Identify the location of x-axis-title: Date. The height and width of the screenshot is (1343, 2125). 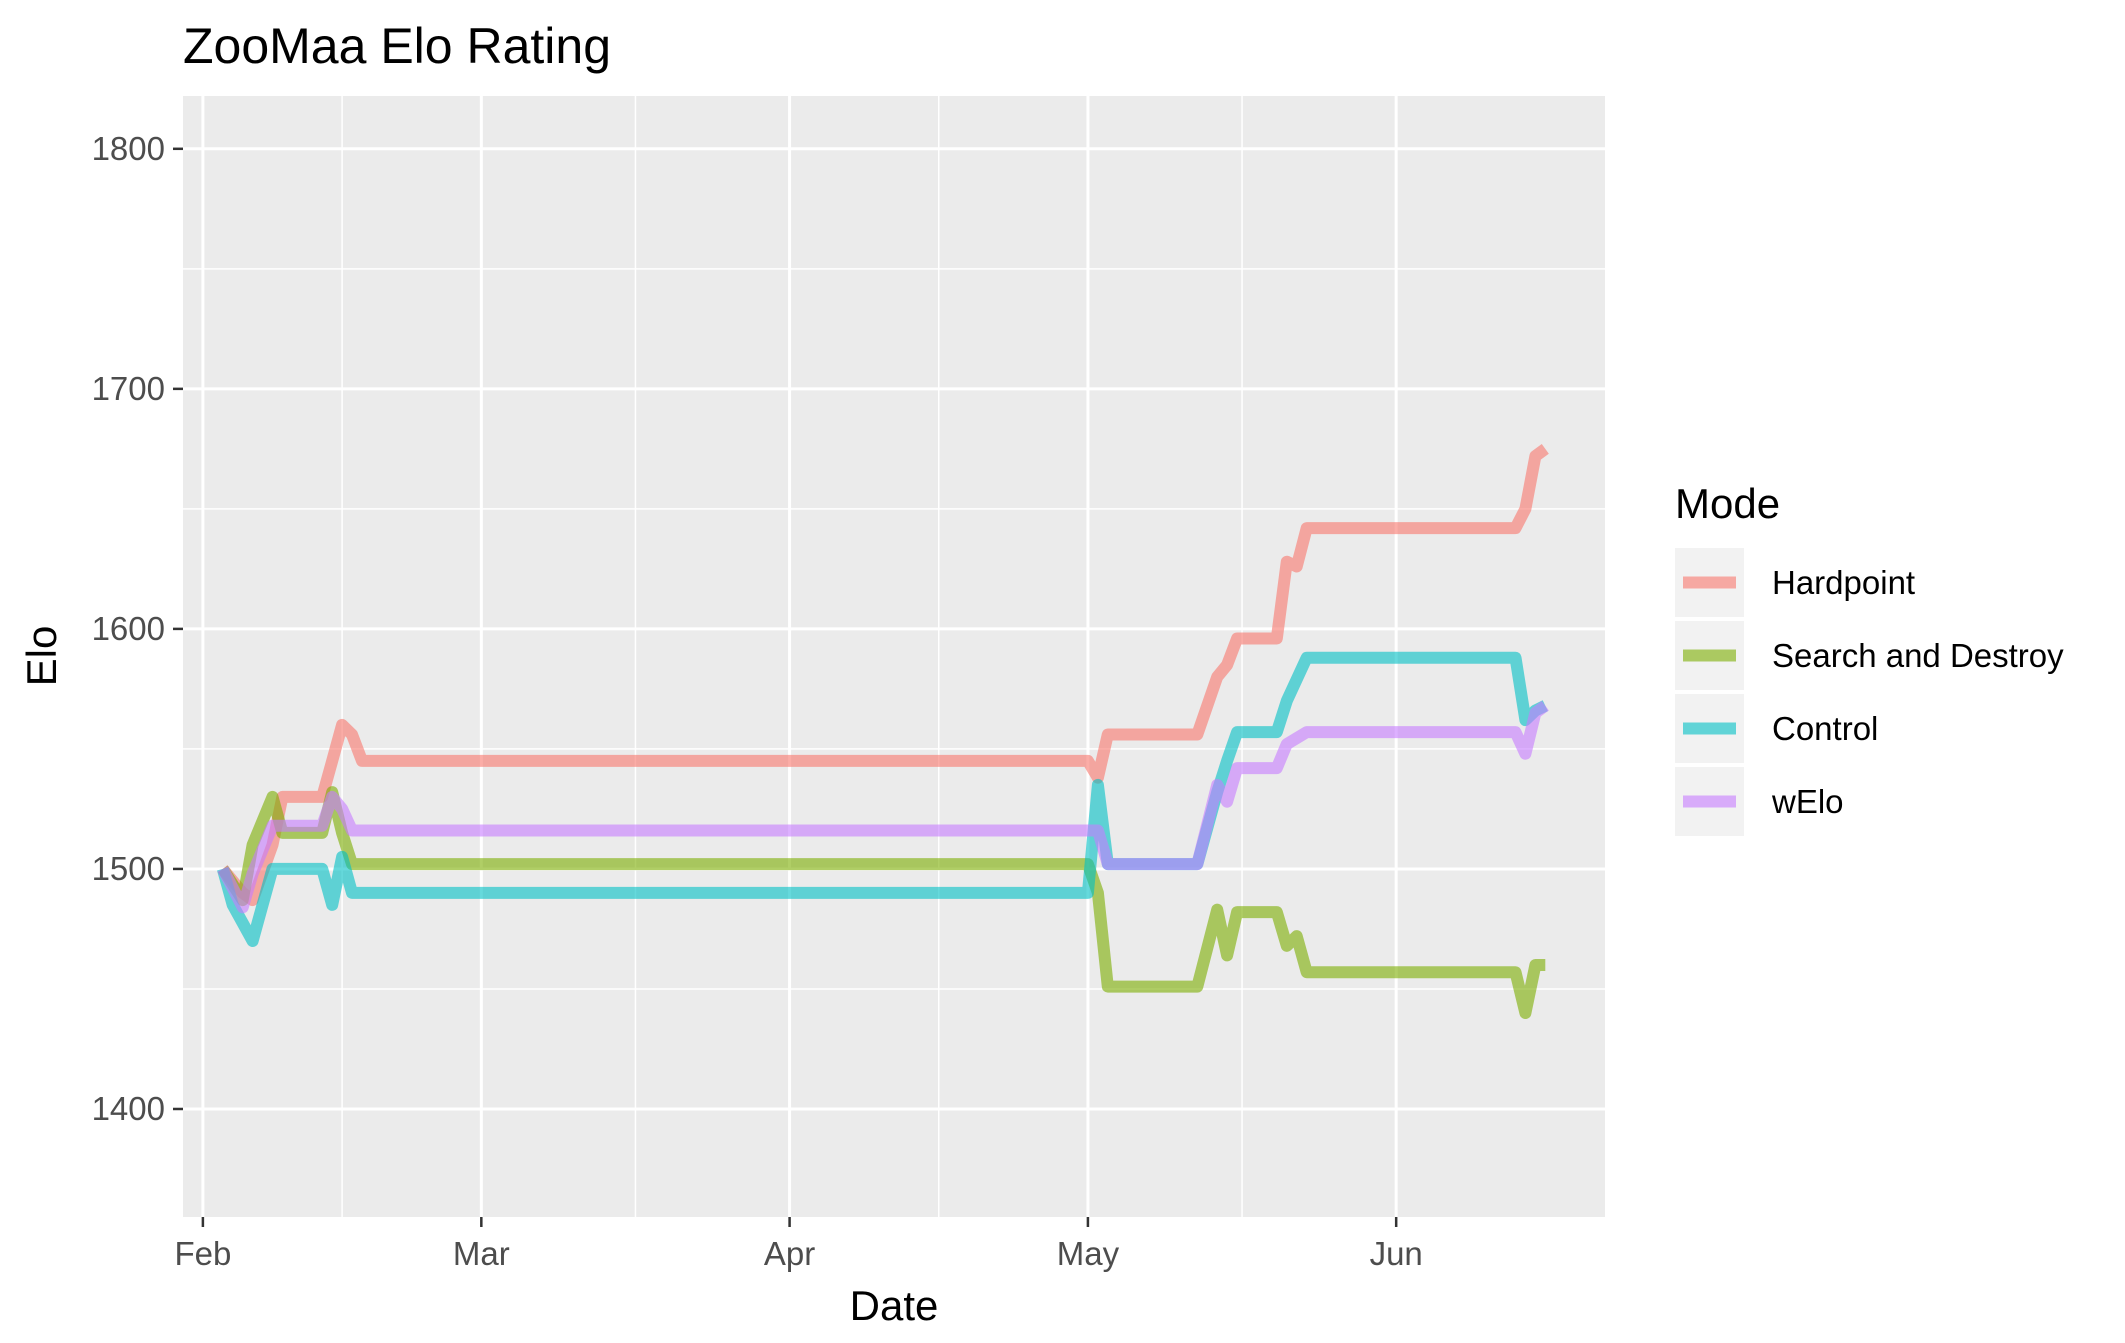
(894, 1305).